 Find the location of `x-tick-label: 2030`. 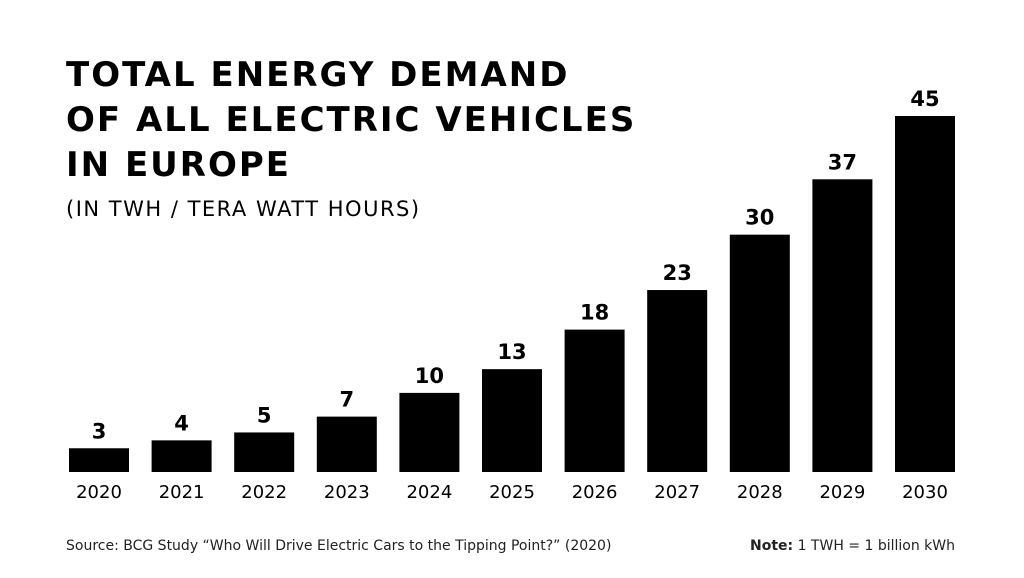

x-tick-label: 2030 is located at coordinates (925, 492).